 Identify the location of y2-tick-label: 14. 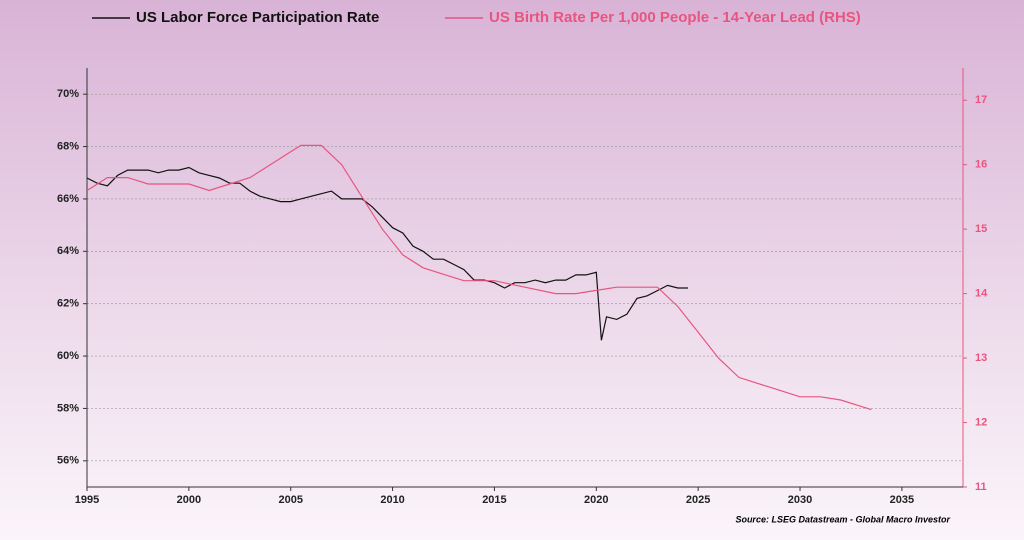
(981, 294).